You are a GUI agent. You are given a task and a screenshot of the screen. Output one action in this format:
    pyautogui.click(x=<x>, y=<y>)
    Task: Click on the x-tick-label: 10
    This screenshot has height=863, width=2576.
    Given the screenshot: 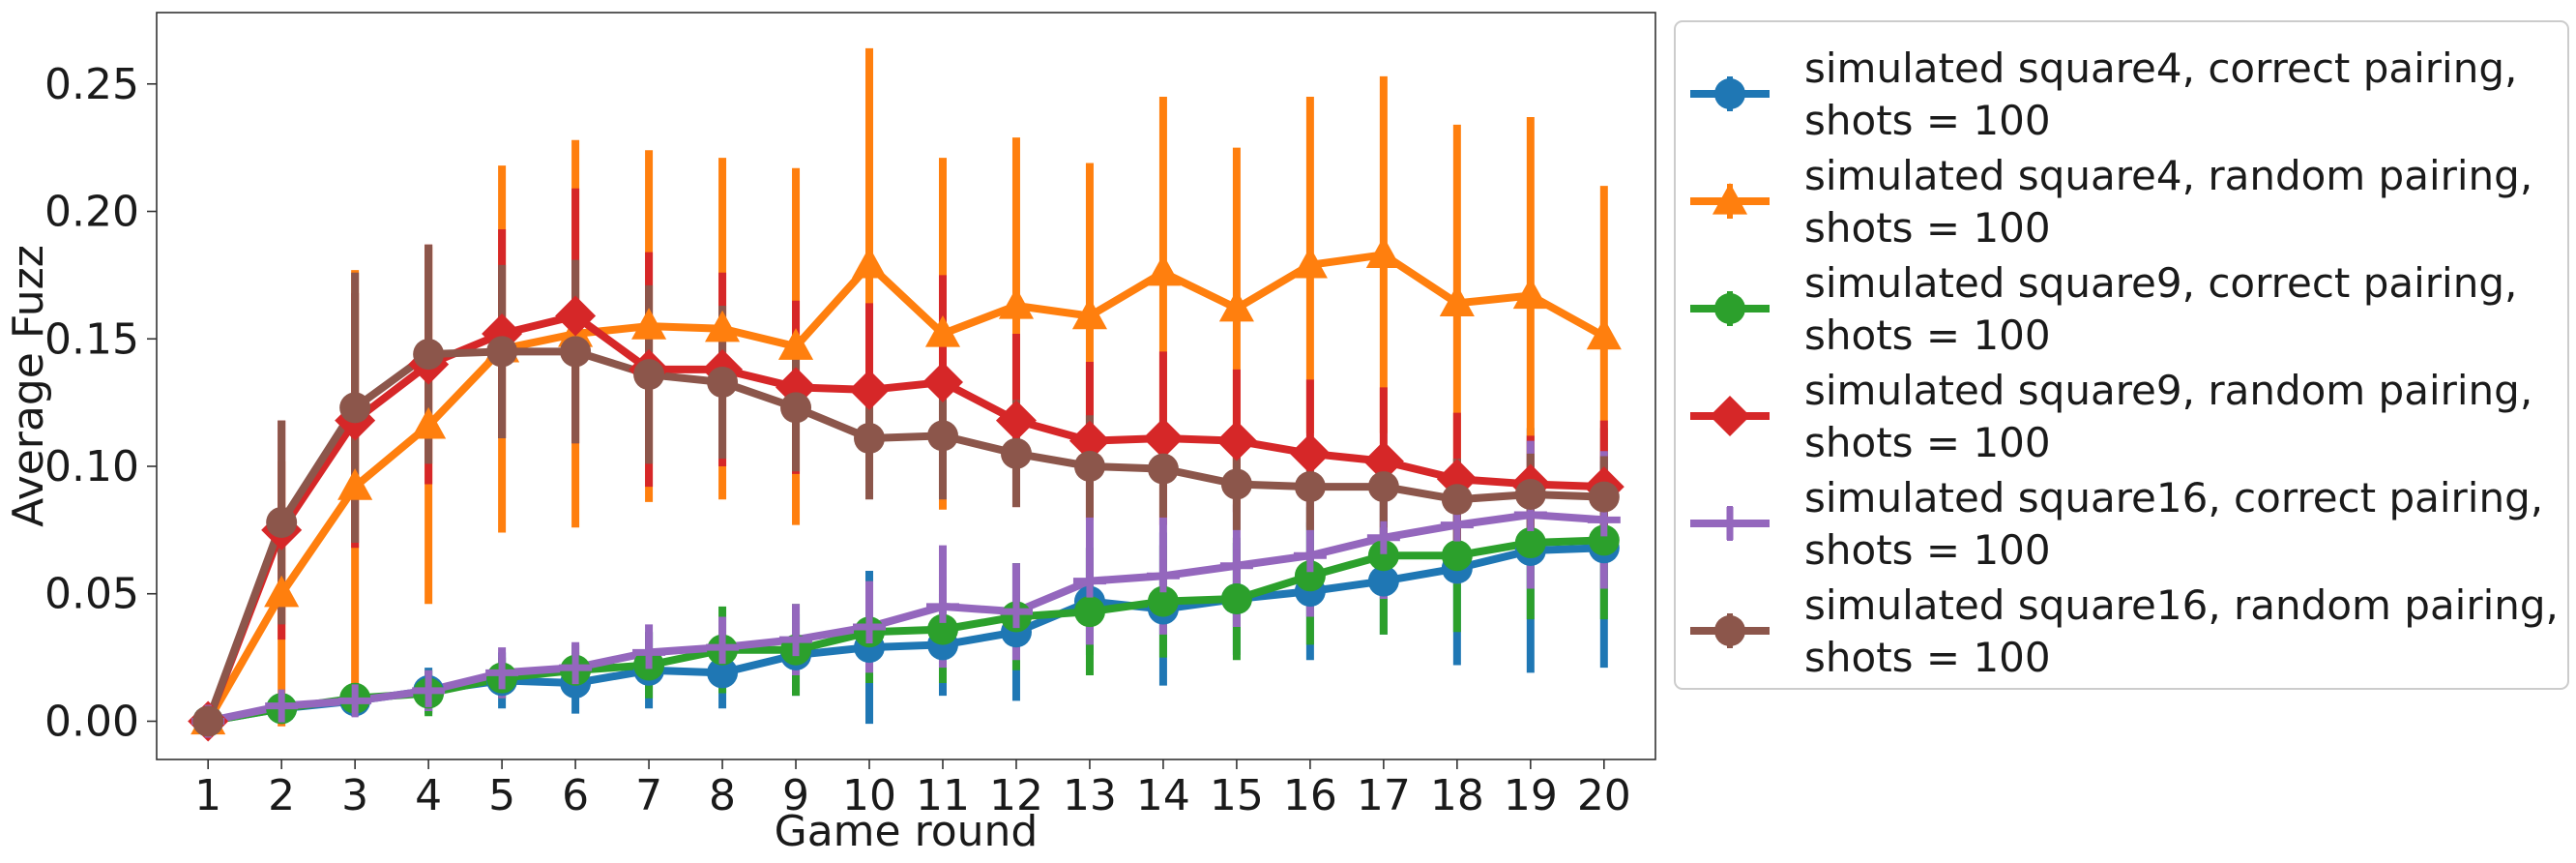 What is the action you would take?
    pyautogui.click(x=869, y=795)
    